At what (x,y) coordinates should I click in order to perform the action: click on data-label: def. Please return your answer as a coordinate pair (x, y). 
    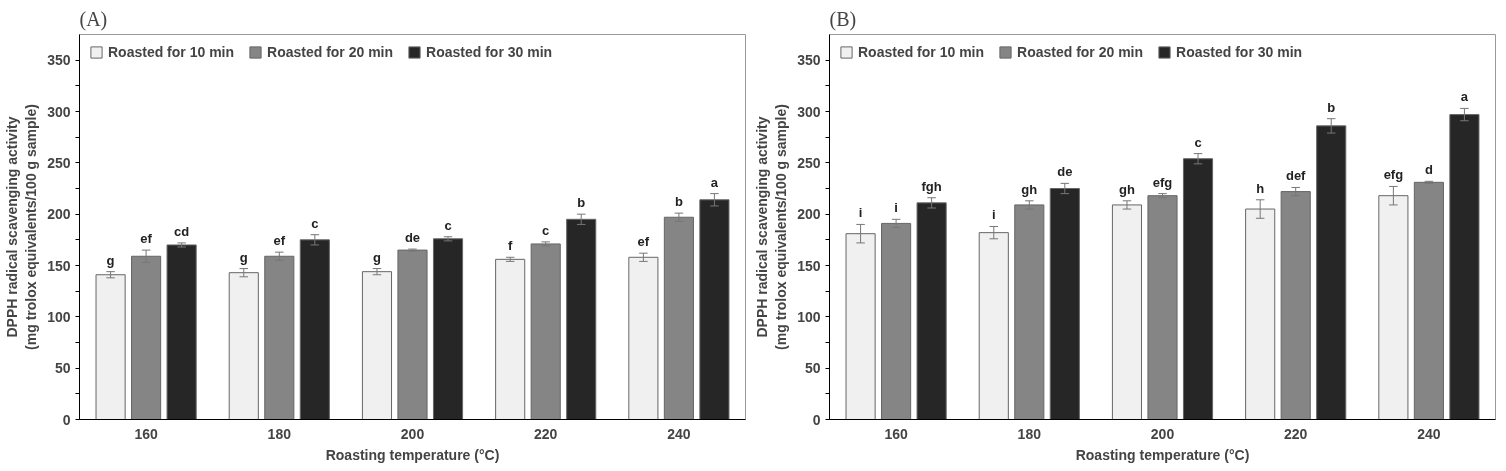
    Looking at the image, I should click on (1296, 176).